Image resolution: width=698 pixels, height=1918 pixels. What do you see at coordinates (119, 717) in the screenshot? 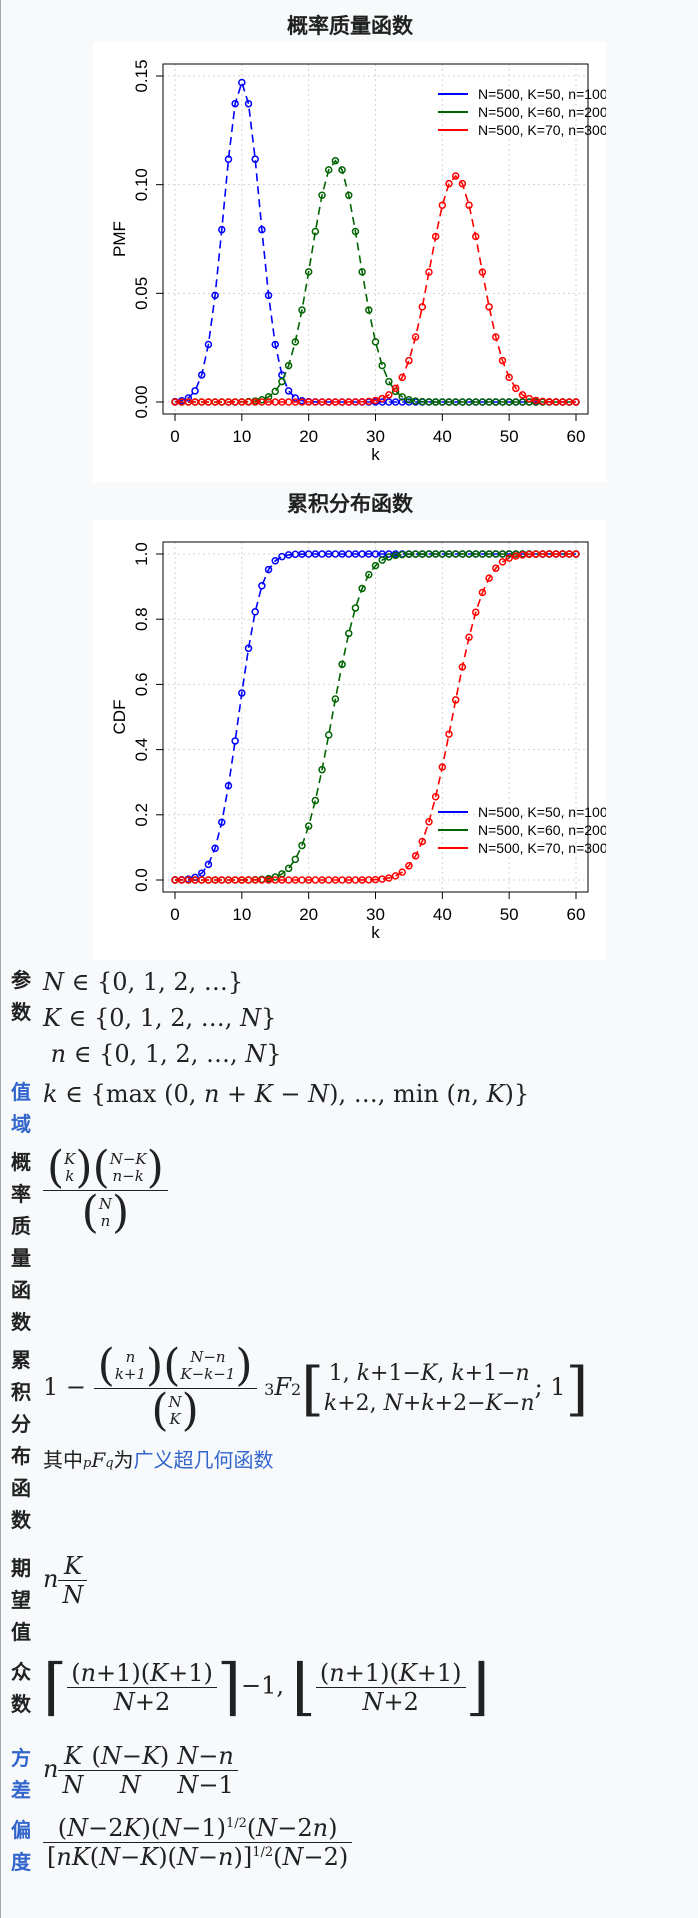
I see `y-axis-label: CDF` at bounding box center [119, 717].